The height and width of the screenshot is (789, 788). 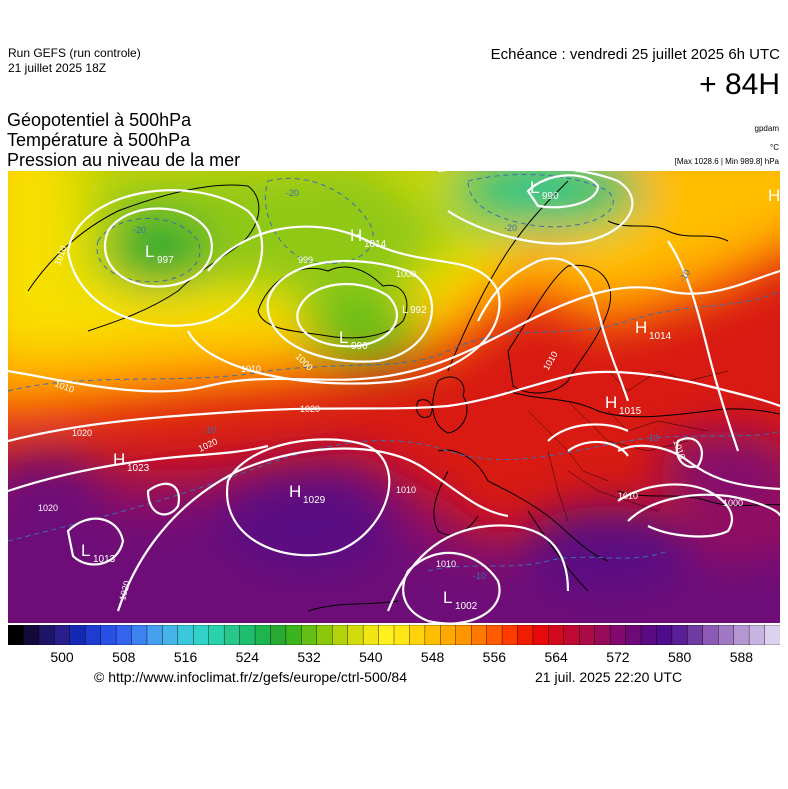 I want to click on low-center: L 1013, so click(x=98, y=553).